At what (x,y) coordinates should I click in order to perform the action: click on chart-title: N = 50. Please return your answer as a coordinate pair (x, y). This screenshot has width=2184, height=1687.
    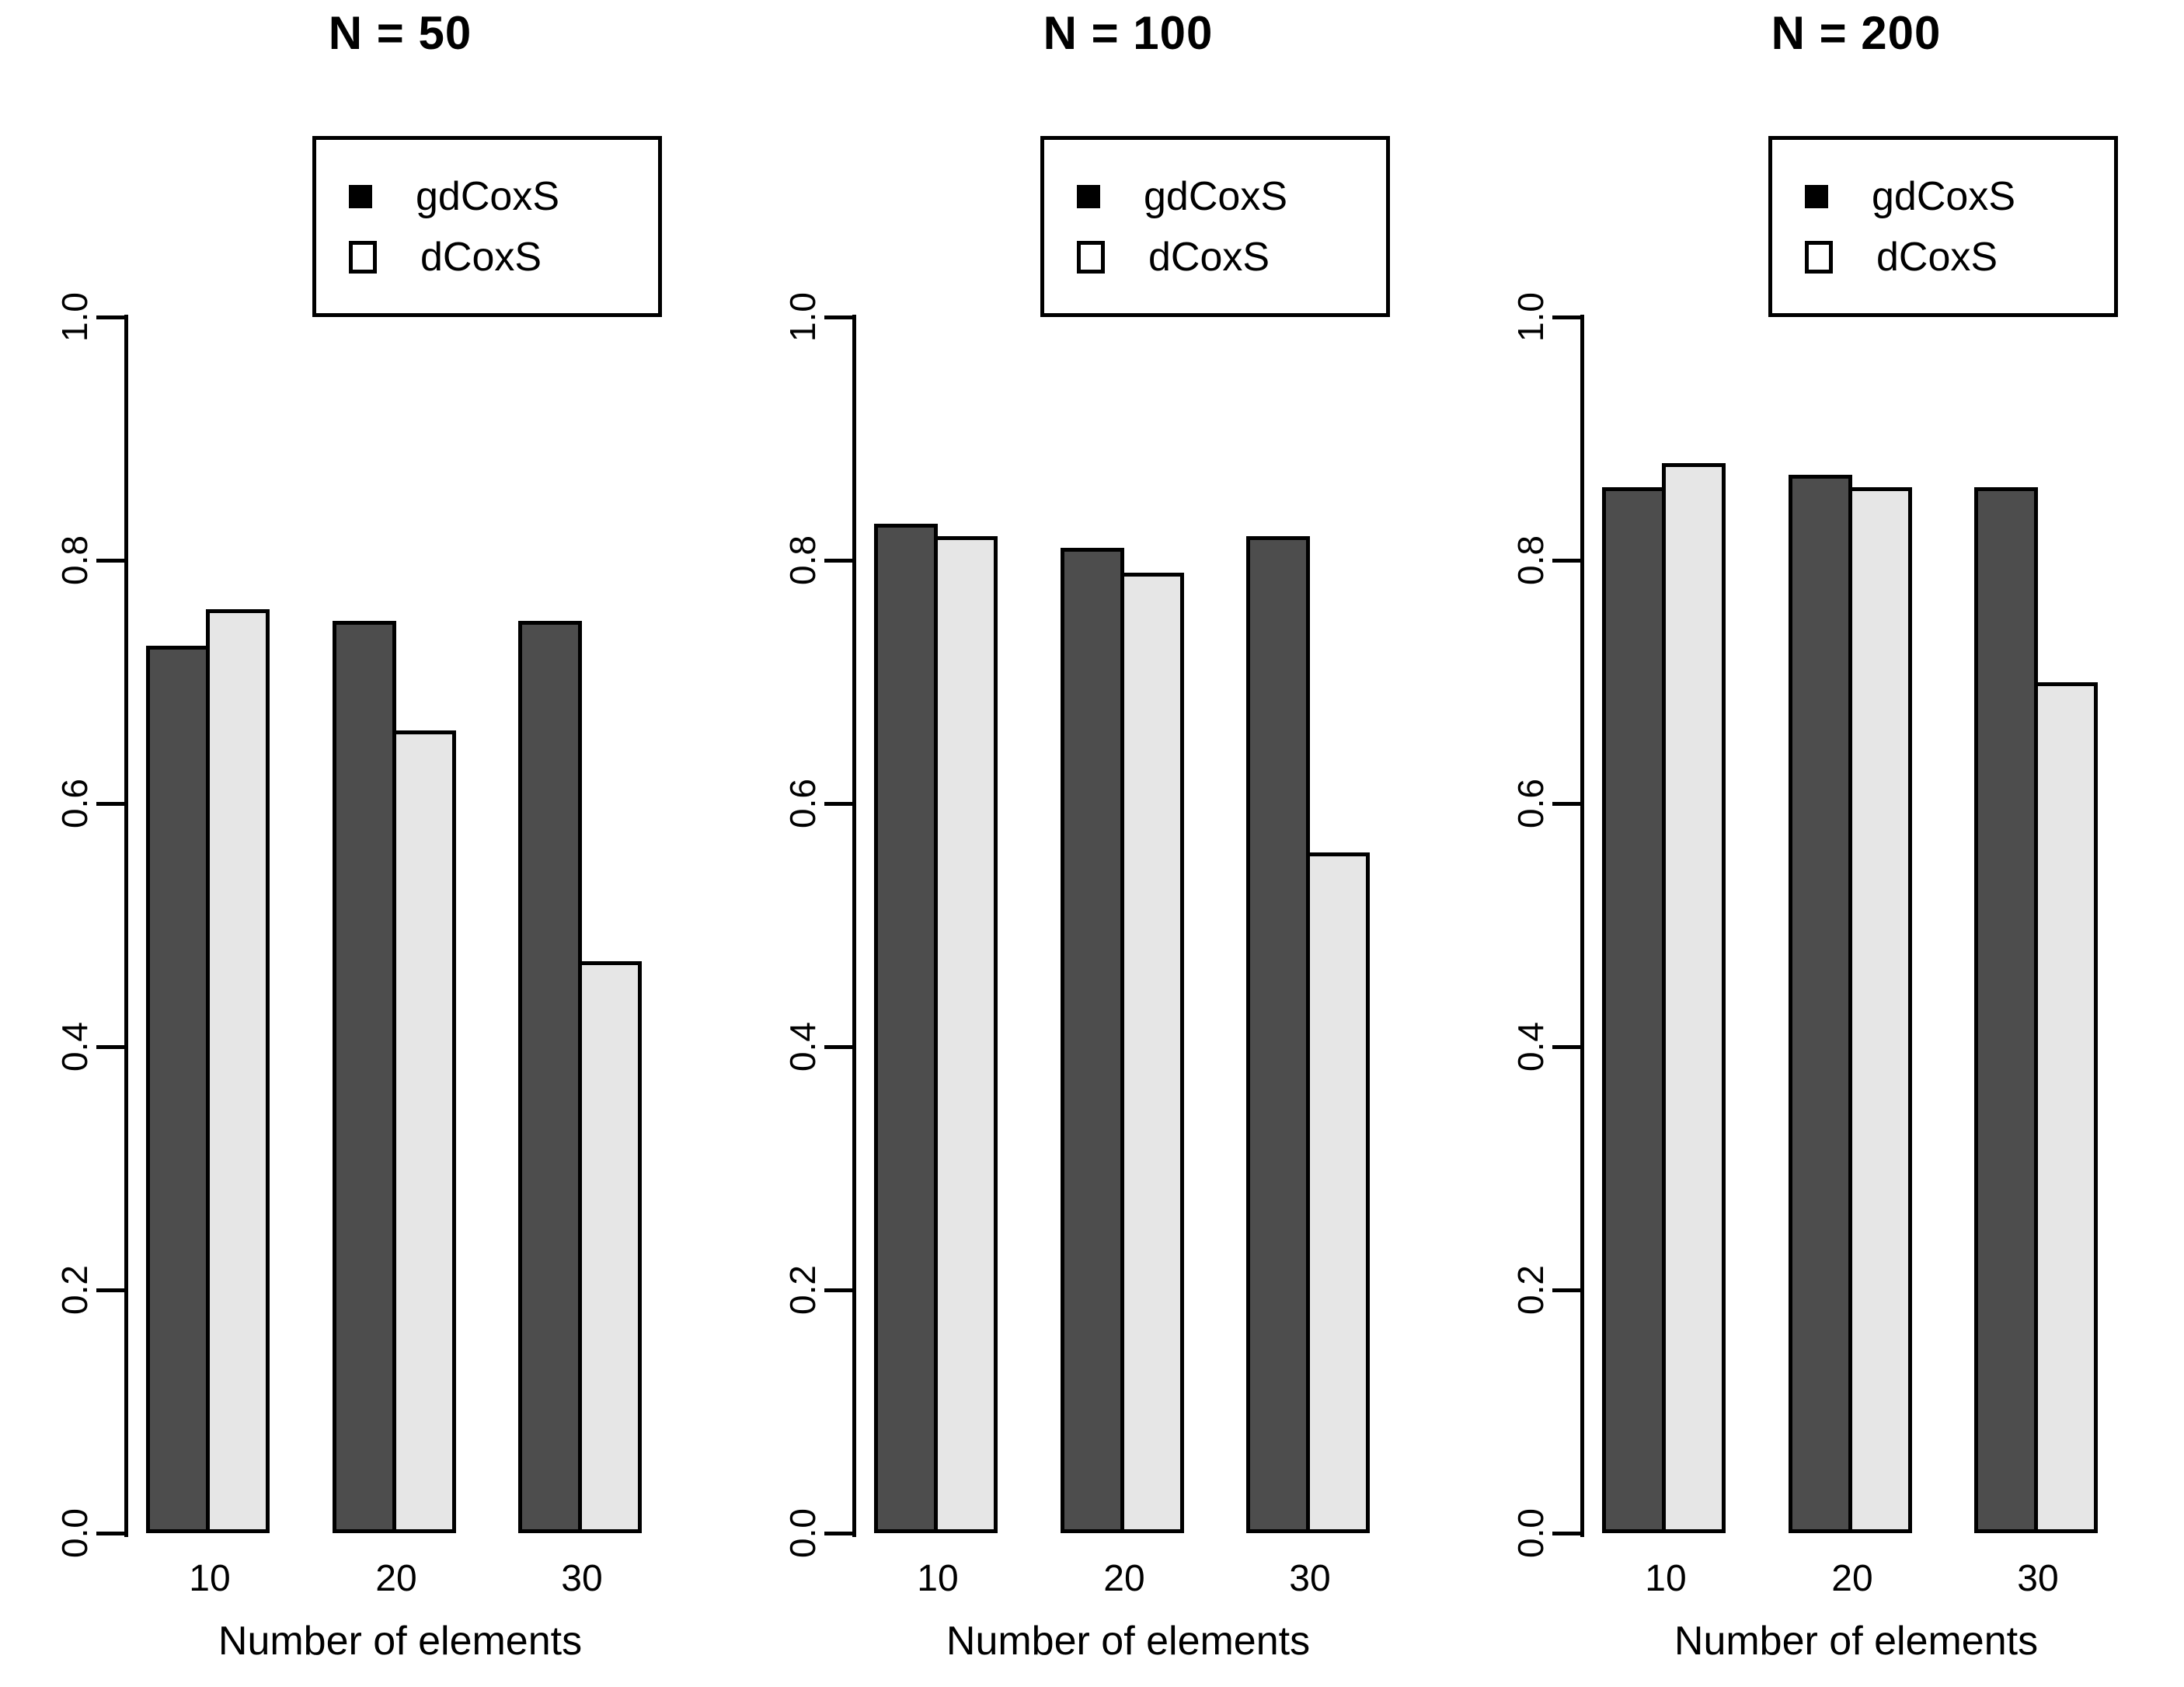
    Looking at the image, I should click on (400, 33).